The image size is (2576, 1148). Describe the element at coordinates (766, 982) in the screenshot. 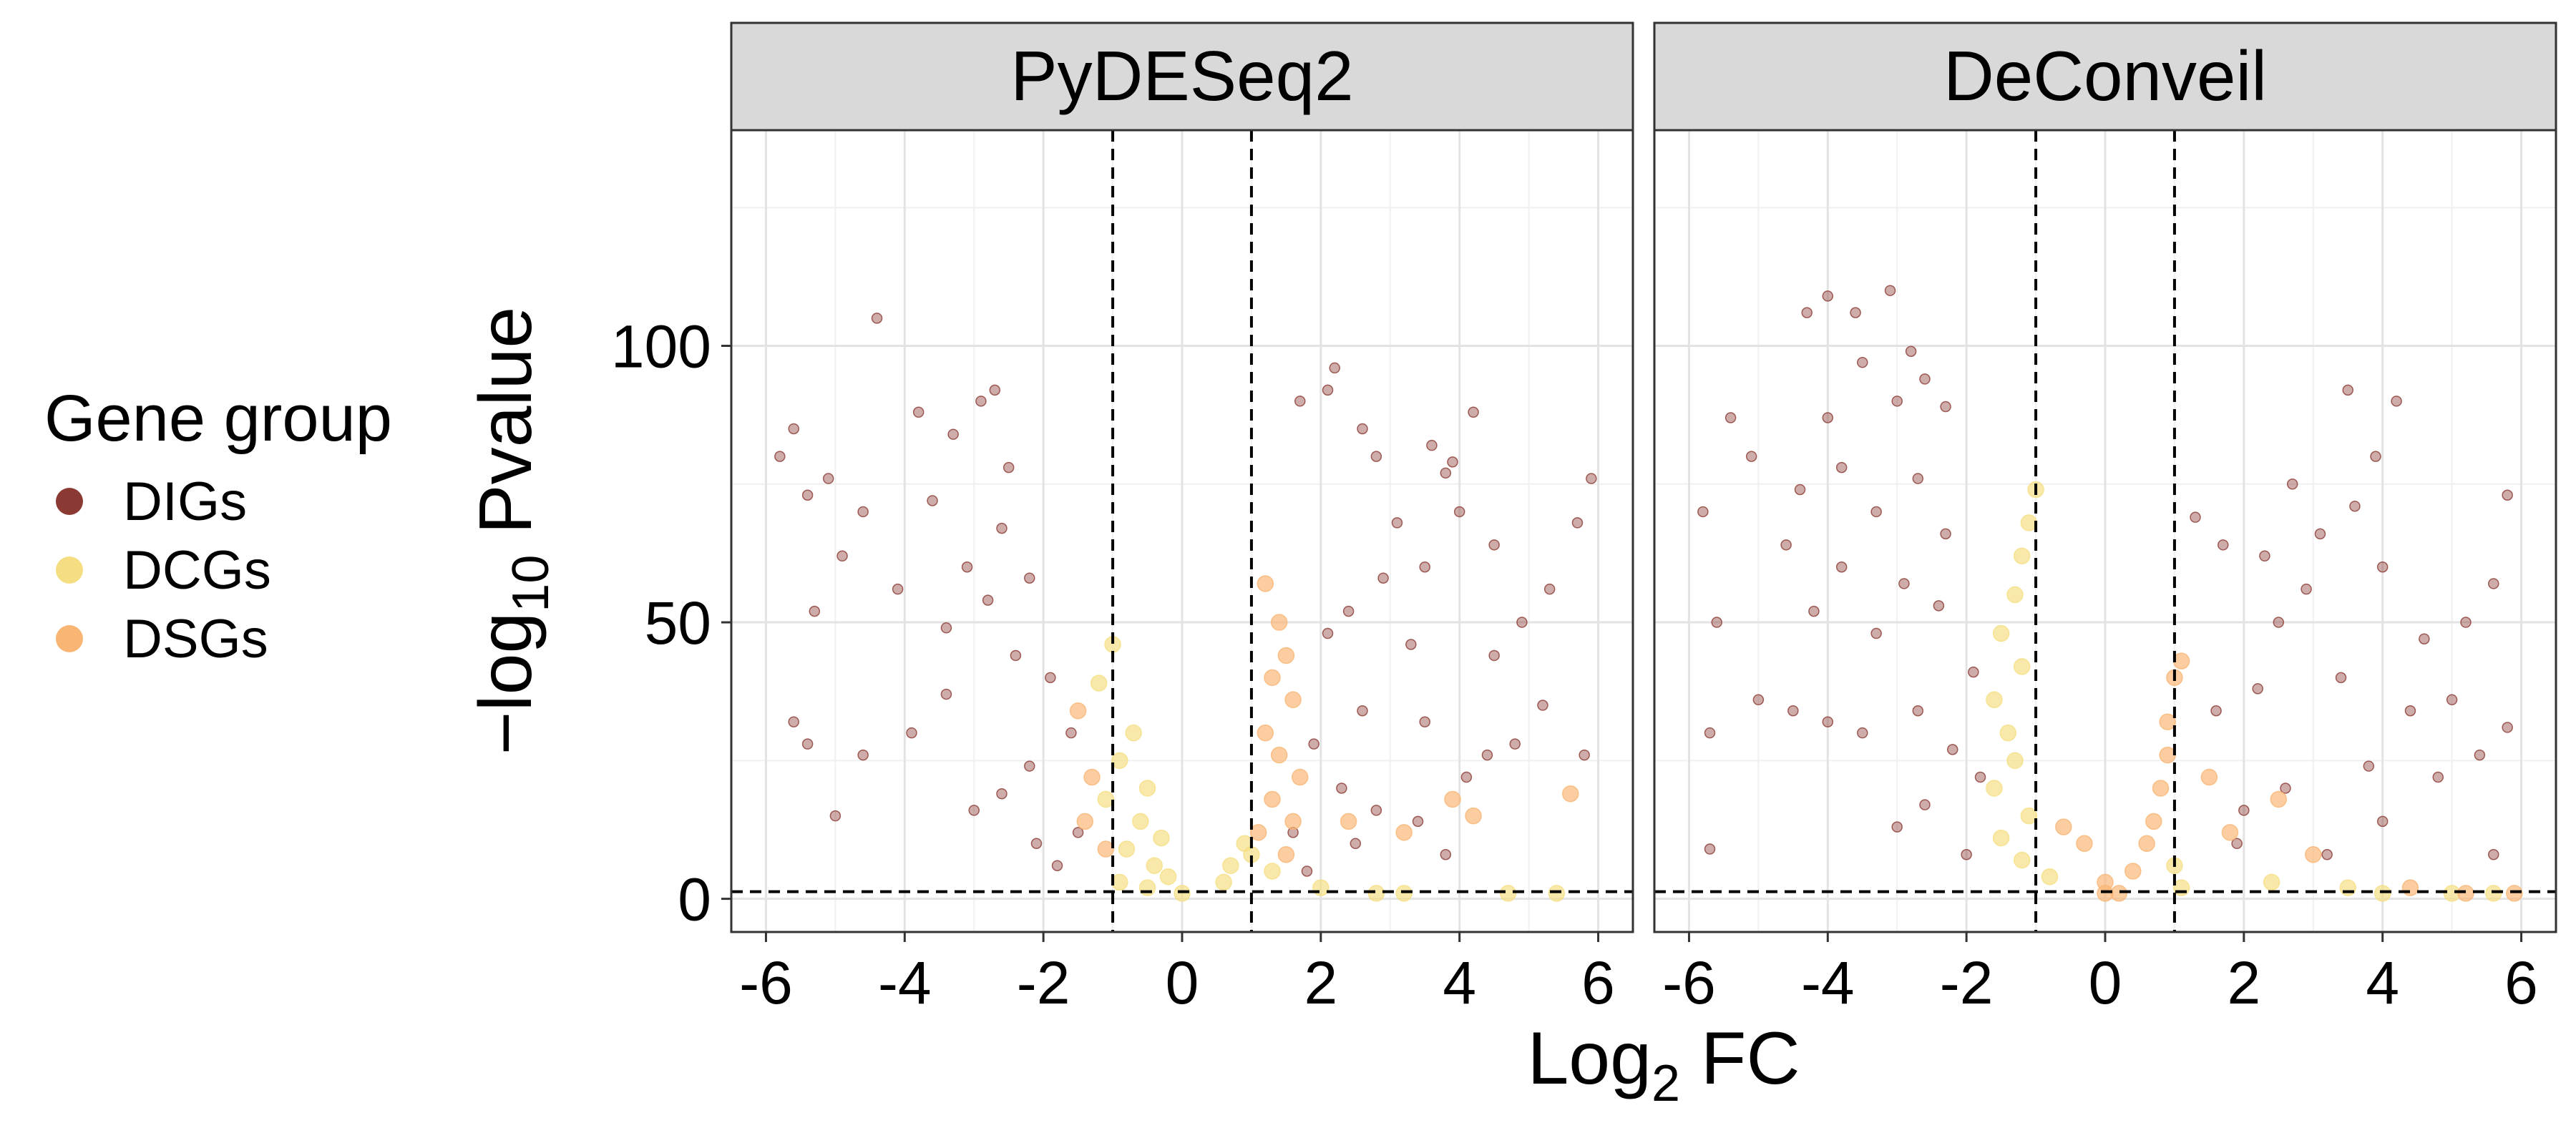

I see `panel-1-x-tick-label: -6` at that location.